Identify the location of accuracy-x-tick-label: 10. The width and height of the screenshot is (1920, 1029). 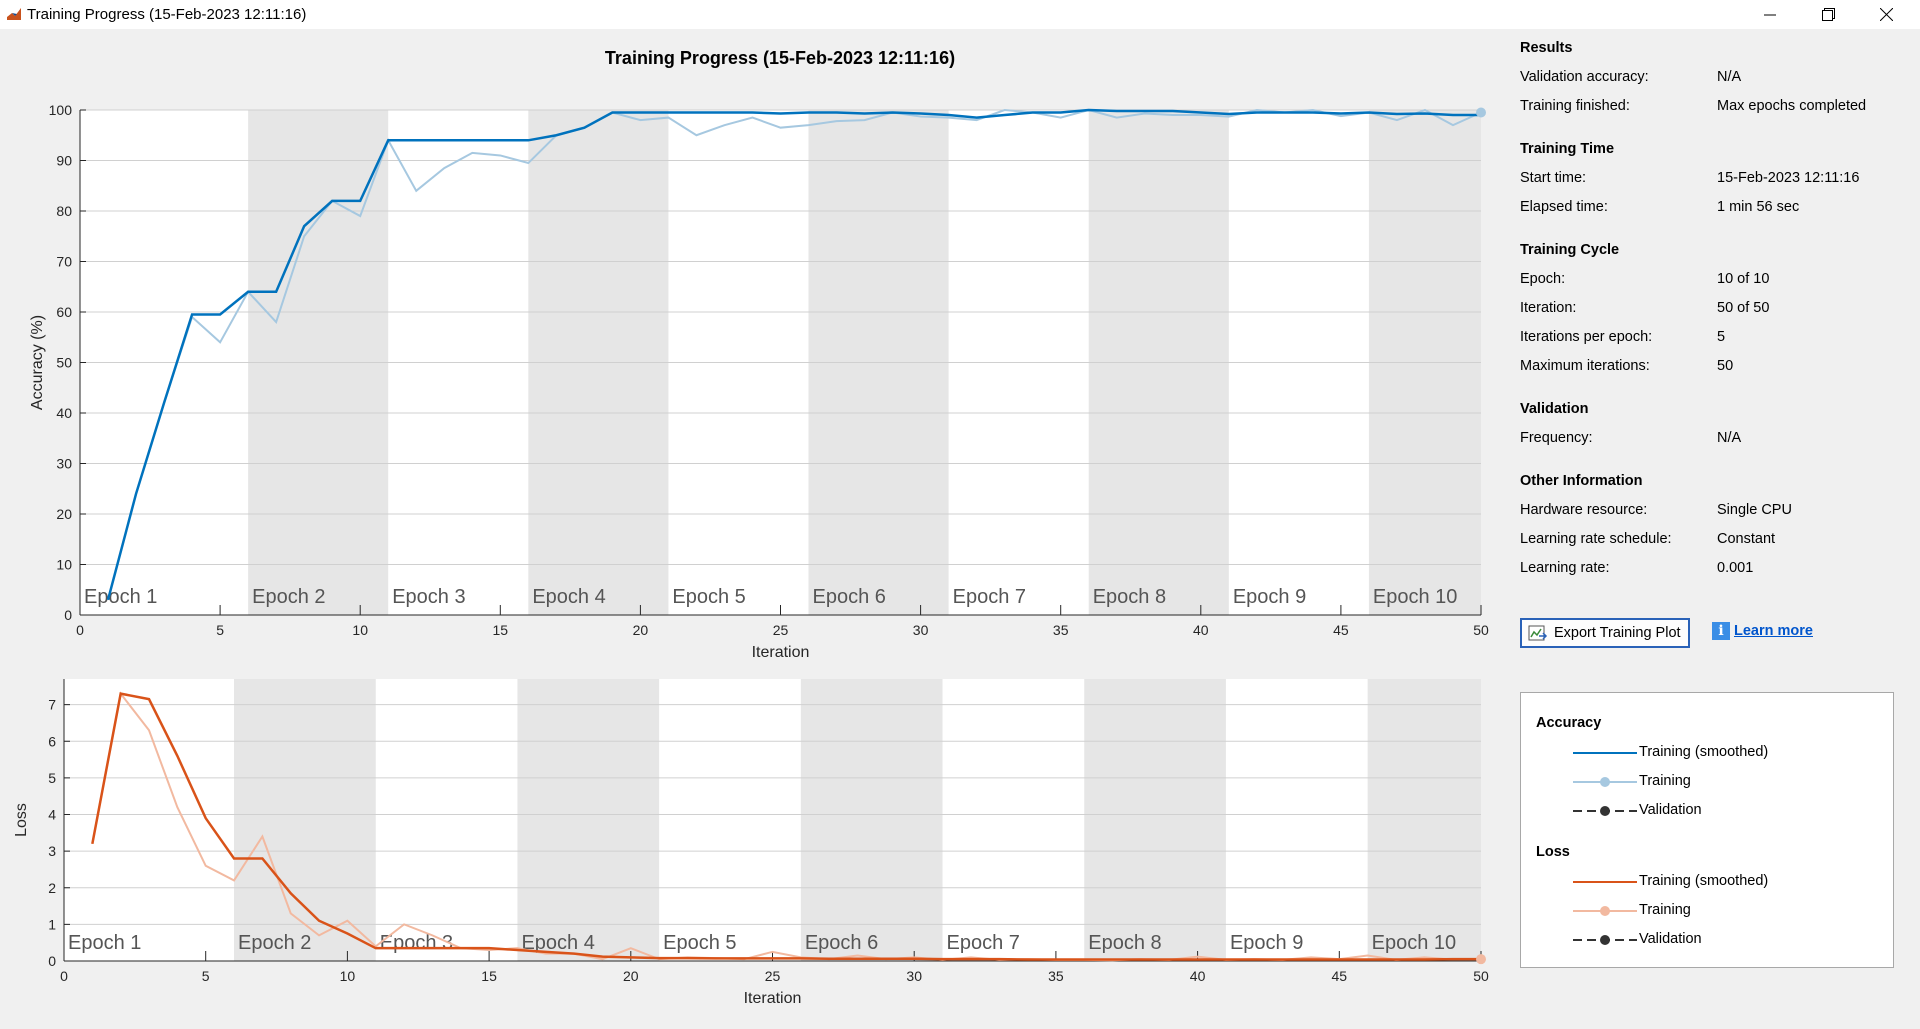
(360, 630).